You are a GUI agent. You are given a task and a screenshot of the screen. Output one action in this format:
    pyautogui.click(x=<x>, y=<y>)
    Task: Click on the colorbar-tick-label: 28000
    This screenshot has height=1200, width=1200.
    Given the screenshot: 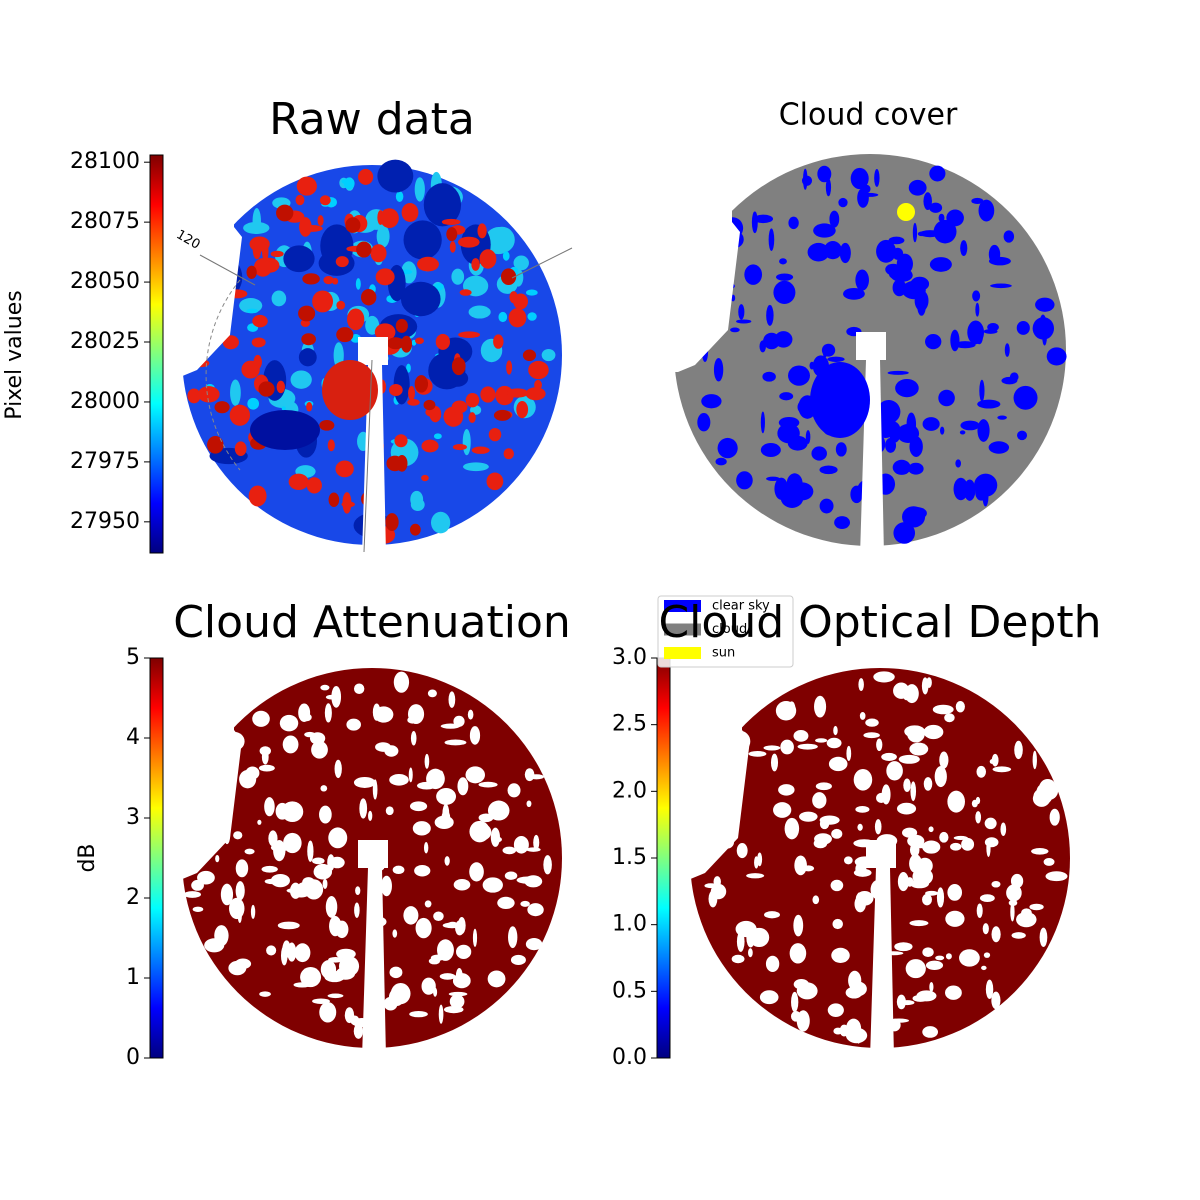 What is the action you would take?
    pyautogui.click(x=105, y=401)
    